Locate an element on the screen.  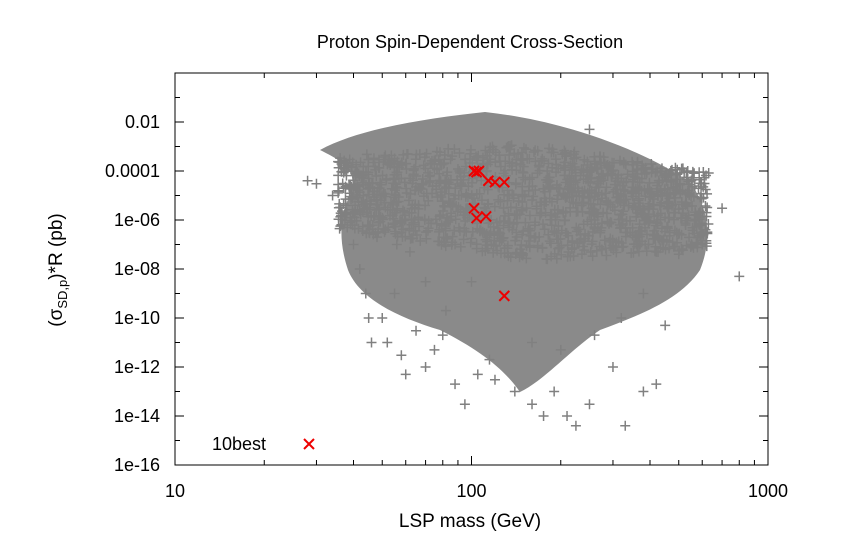
x-tick-label: 100 is located at coordinates (471, 491).